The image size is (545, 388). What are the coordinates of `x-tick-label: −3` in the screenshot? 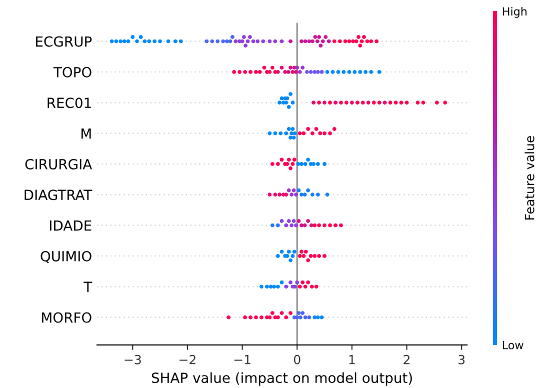 It's located at (132, 359).